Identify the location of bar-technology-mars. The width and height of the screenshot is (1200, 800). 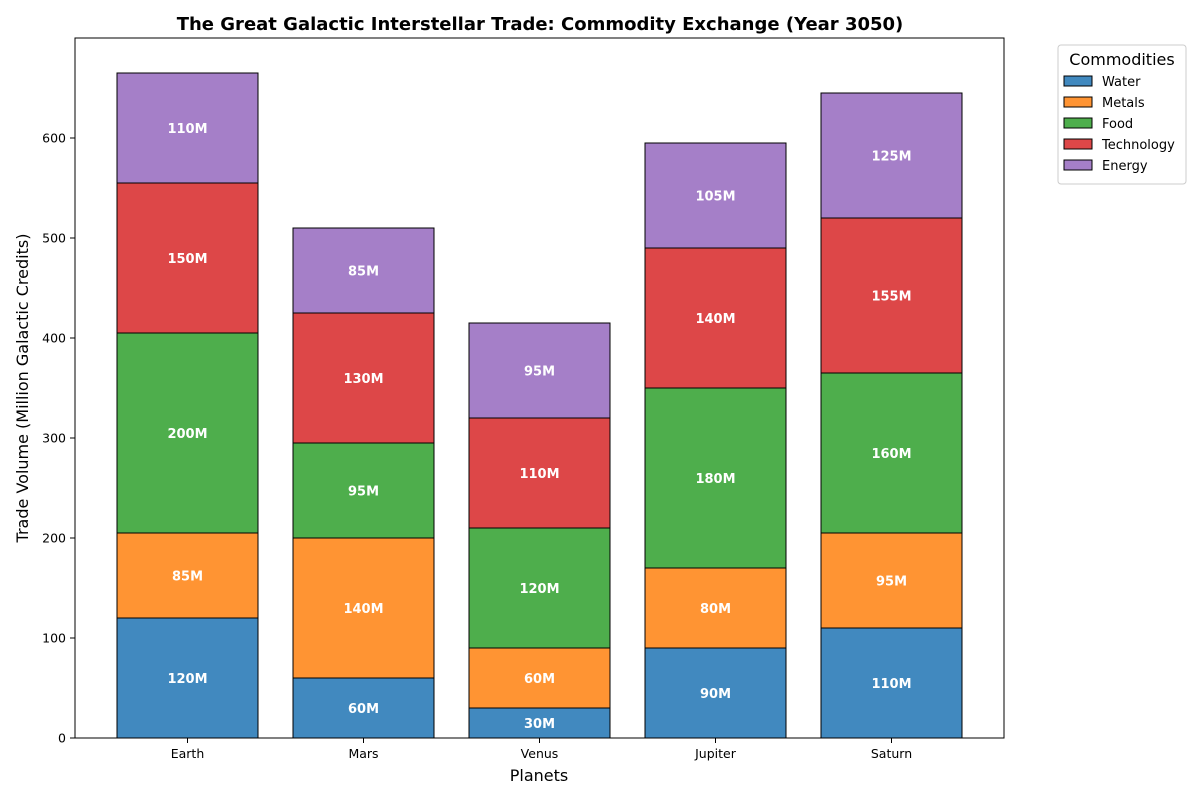
(363, 378).